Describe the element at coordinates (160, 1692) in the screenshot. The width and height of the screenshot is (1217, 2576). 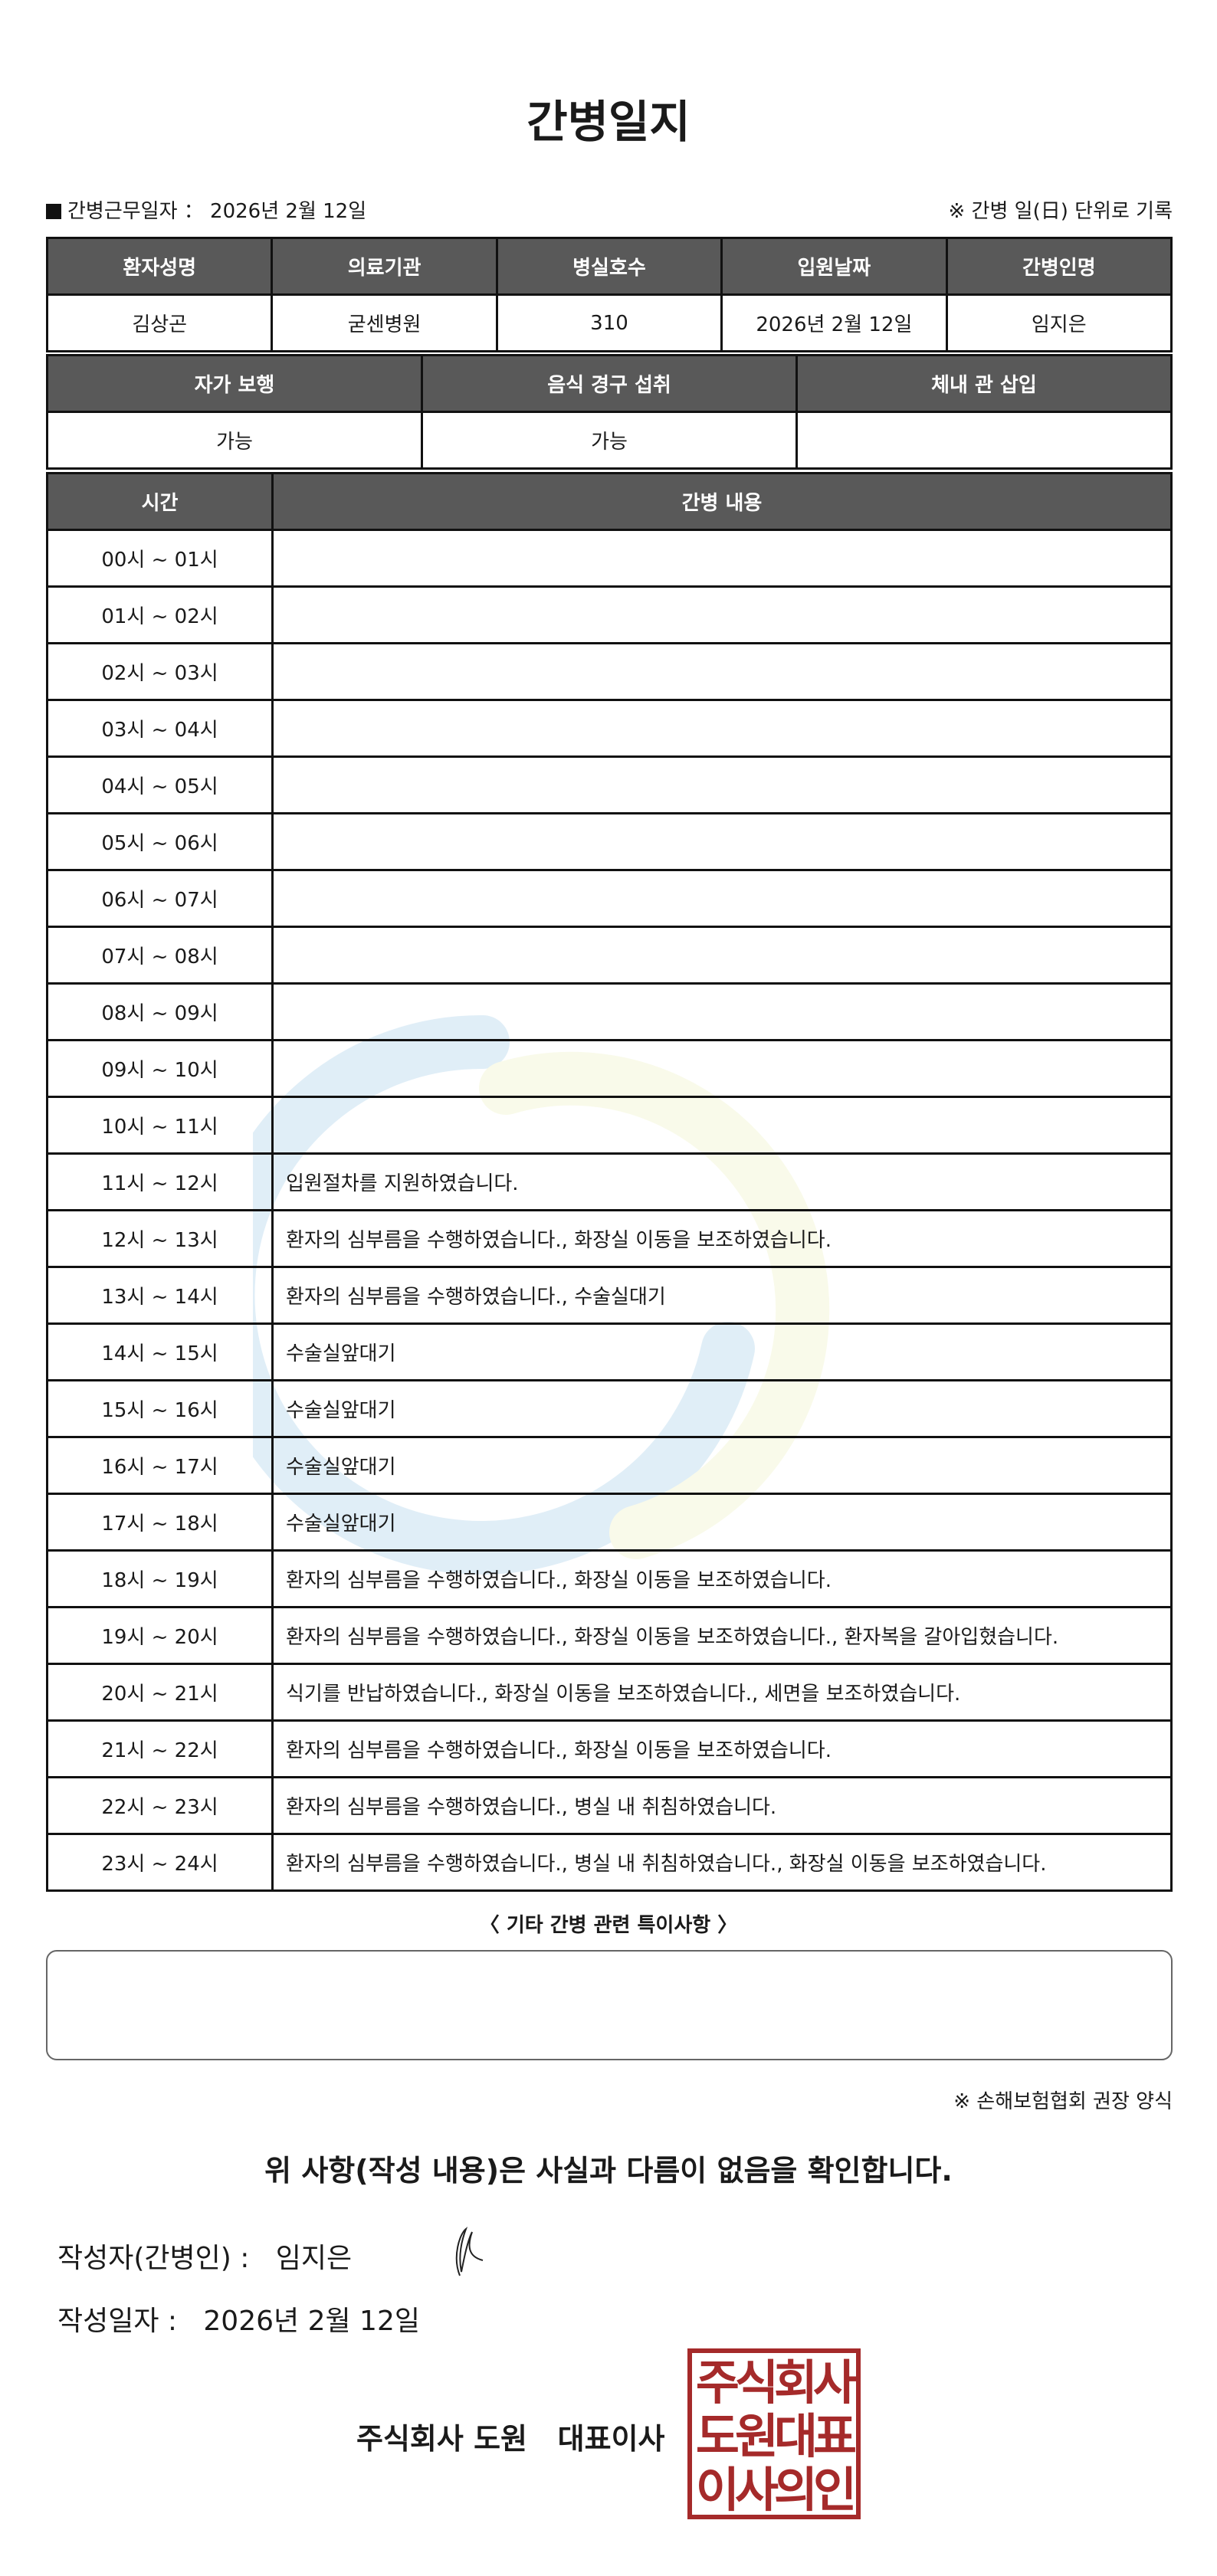
I see `time-cell: 20시 ~ 21시` at that location.